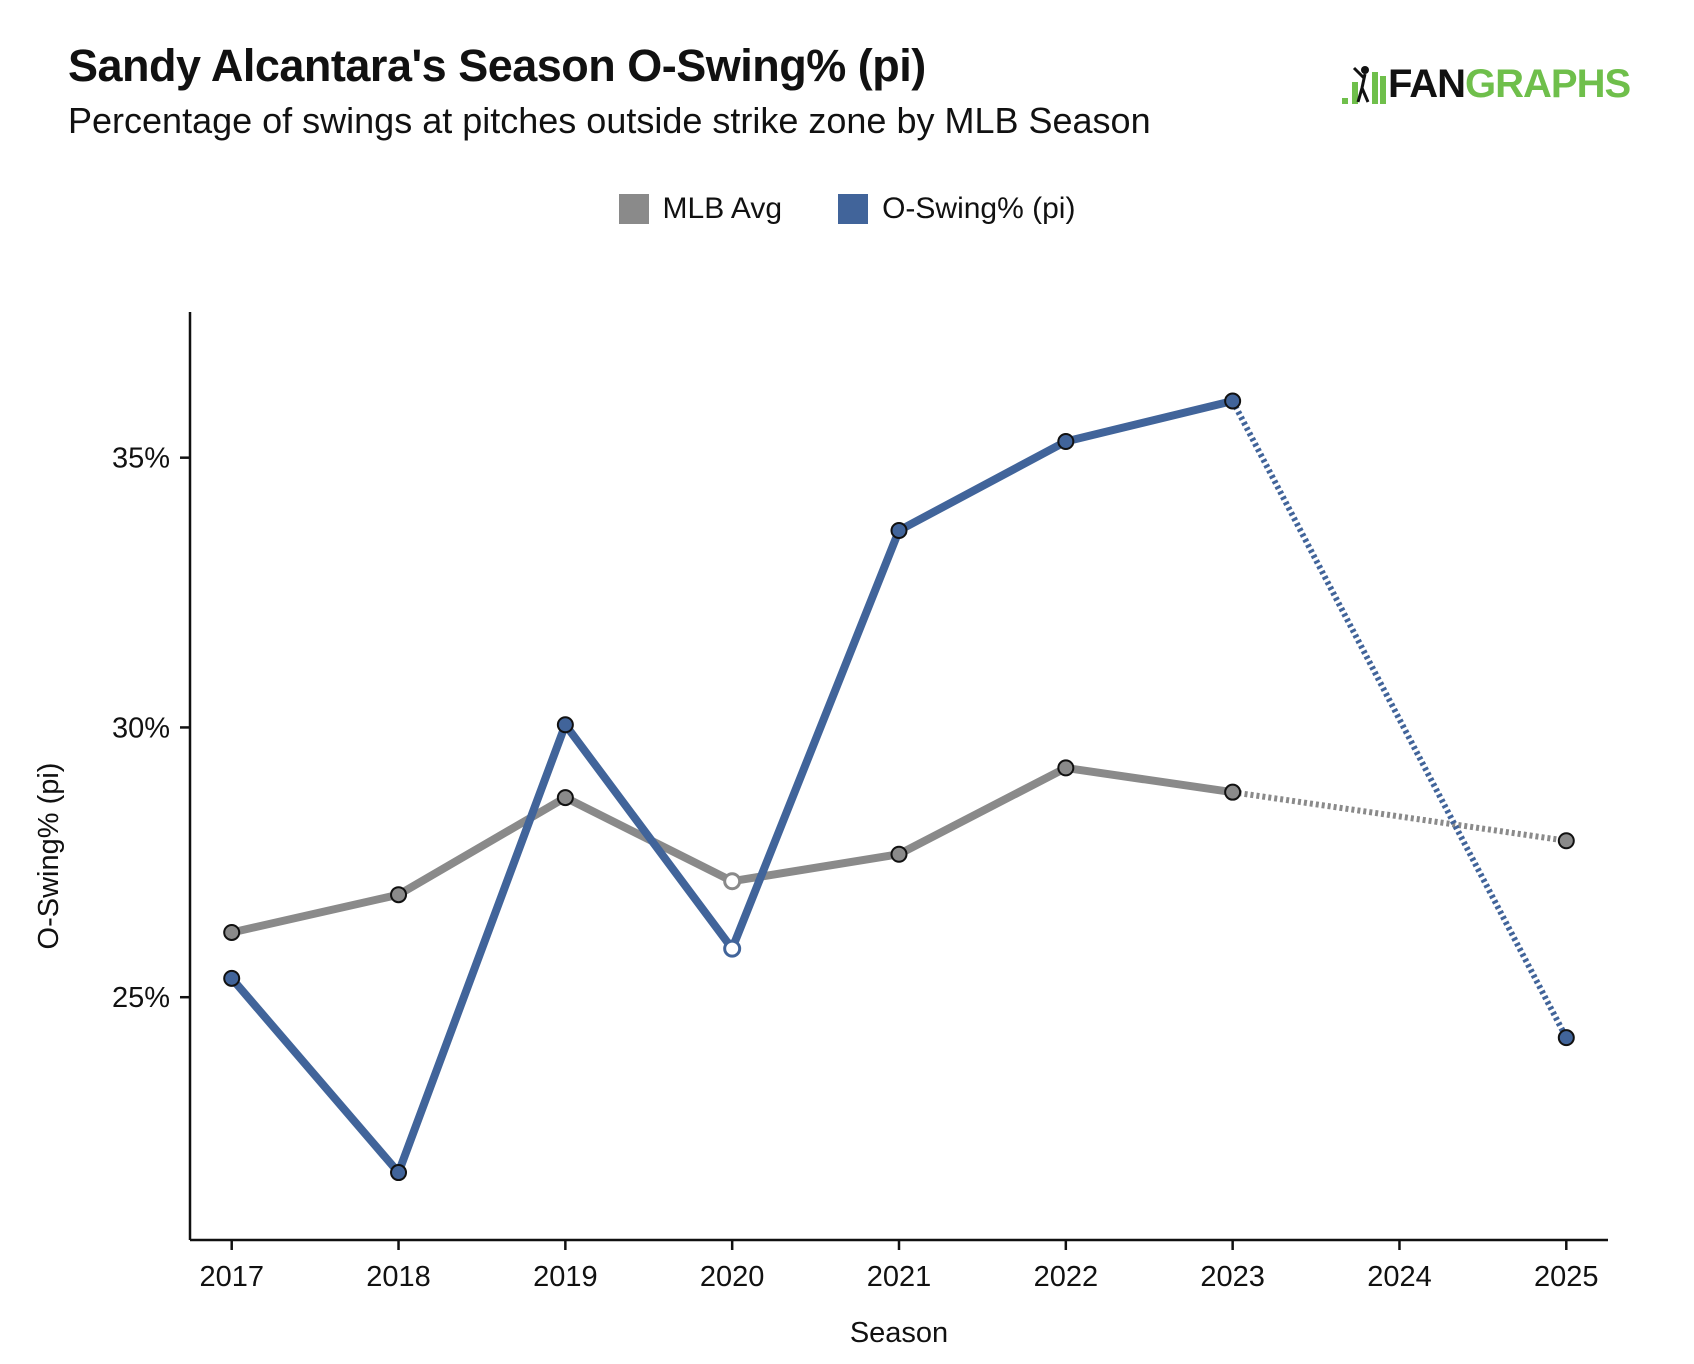  Describe the element at coordinates (49, 856) in the screenshot. I see `y-axis-label: O-Swing% (pi)` at that location.